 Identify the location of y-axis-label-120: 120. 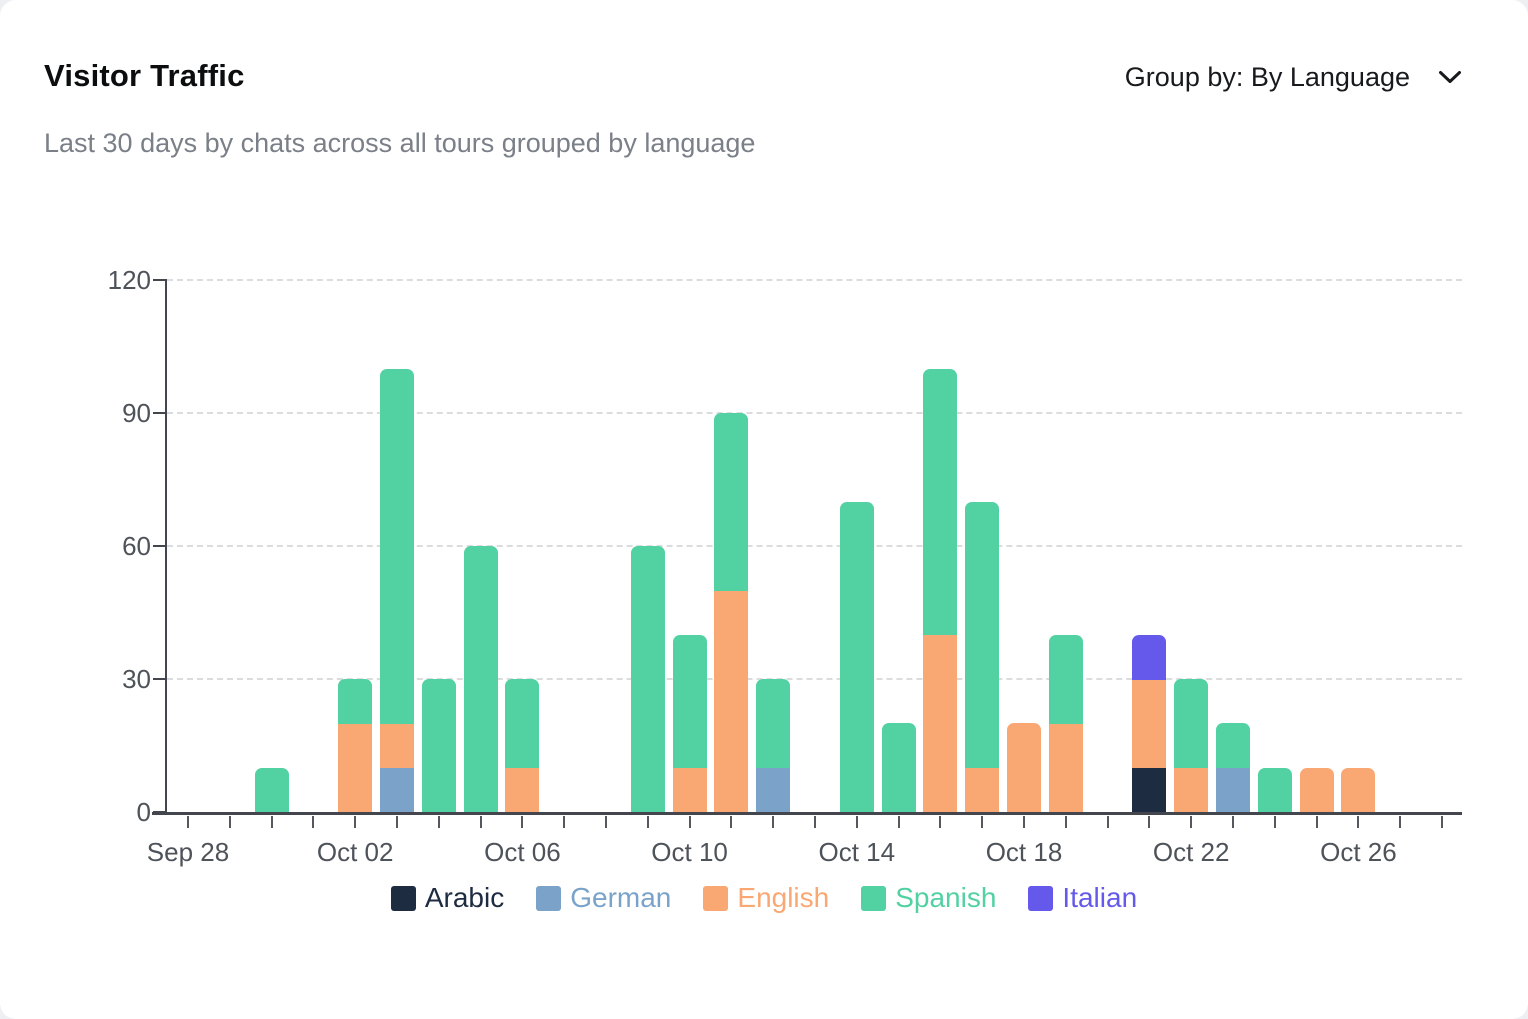
(129, 280).